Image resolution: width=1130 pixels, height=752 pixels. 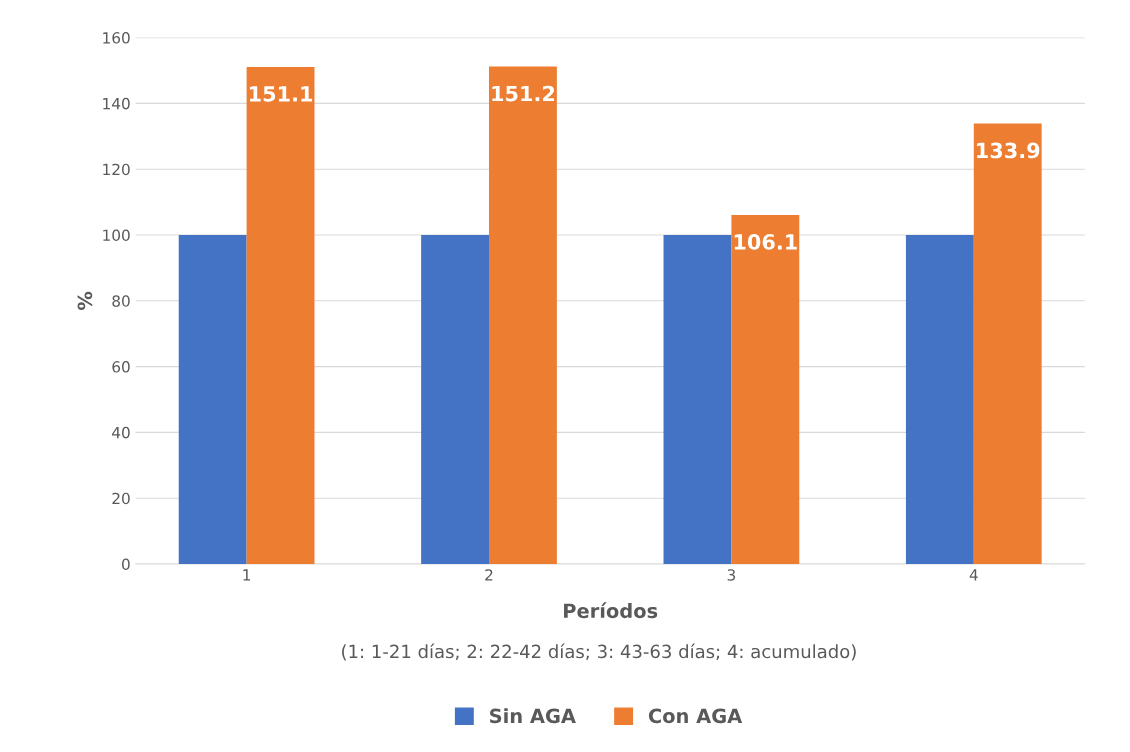 What do you see at coordinates (85, 300) in the screenshot?
I see `y-axis-title: %` at bounding box center [85, 300].